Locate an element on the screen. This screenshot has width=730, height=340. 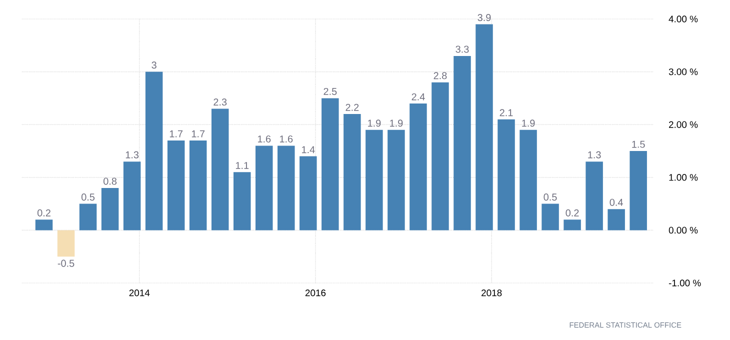
data-label: 3.3 is located at coordinates (462, 49).